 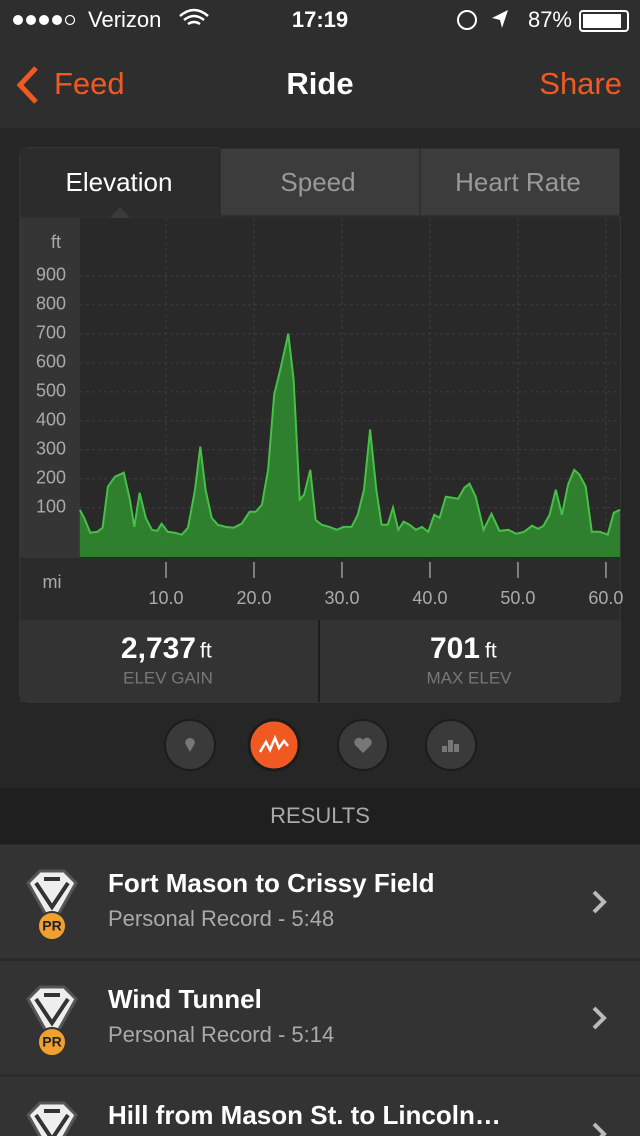 I want to click on result-subtitle: Personal Record - 5:14, so click(x=221, y=1034).